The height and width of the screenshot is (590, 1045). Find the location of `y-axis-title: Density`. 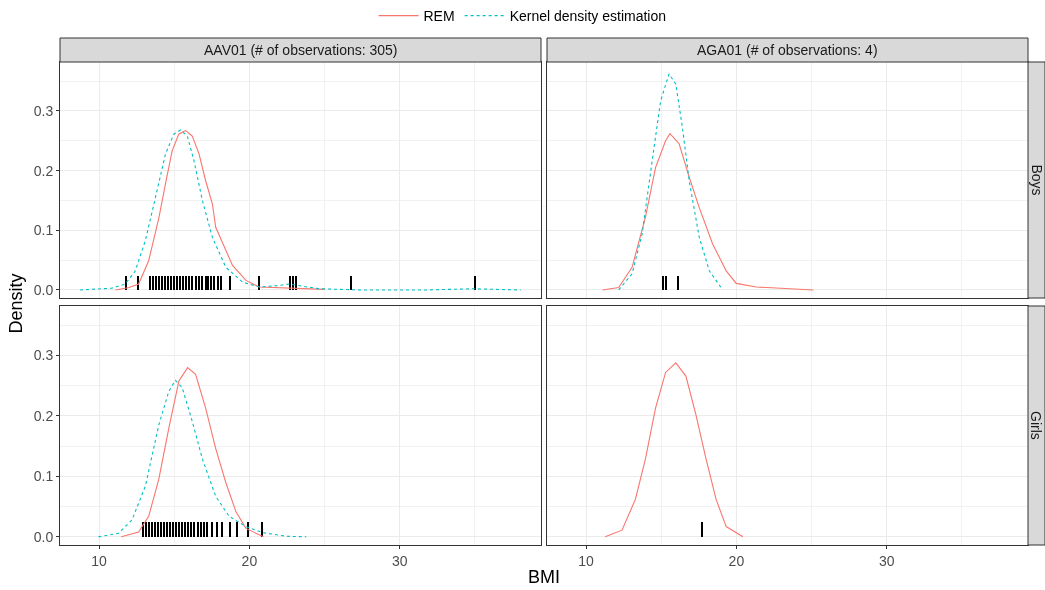

y-axis-title: Density is located at coordinates (15, 303).